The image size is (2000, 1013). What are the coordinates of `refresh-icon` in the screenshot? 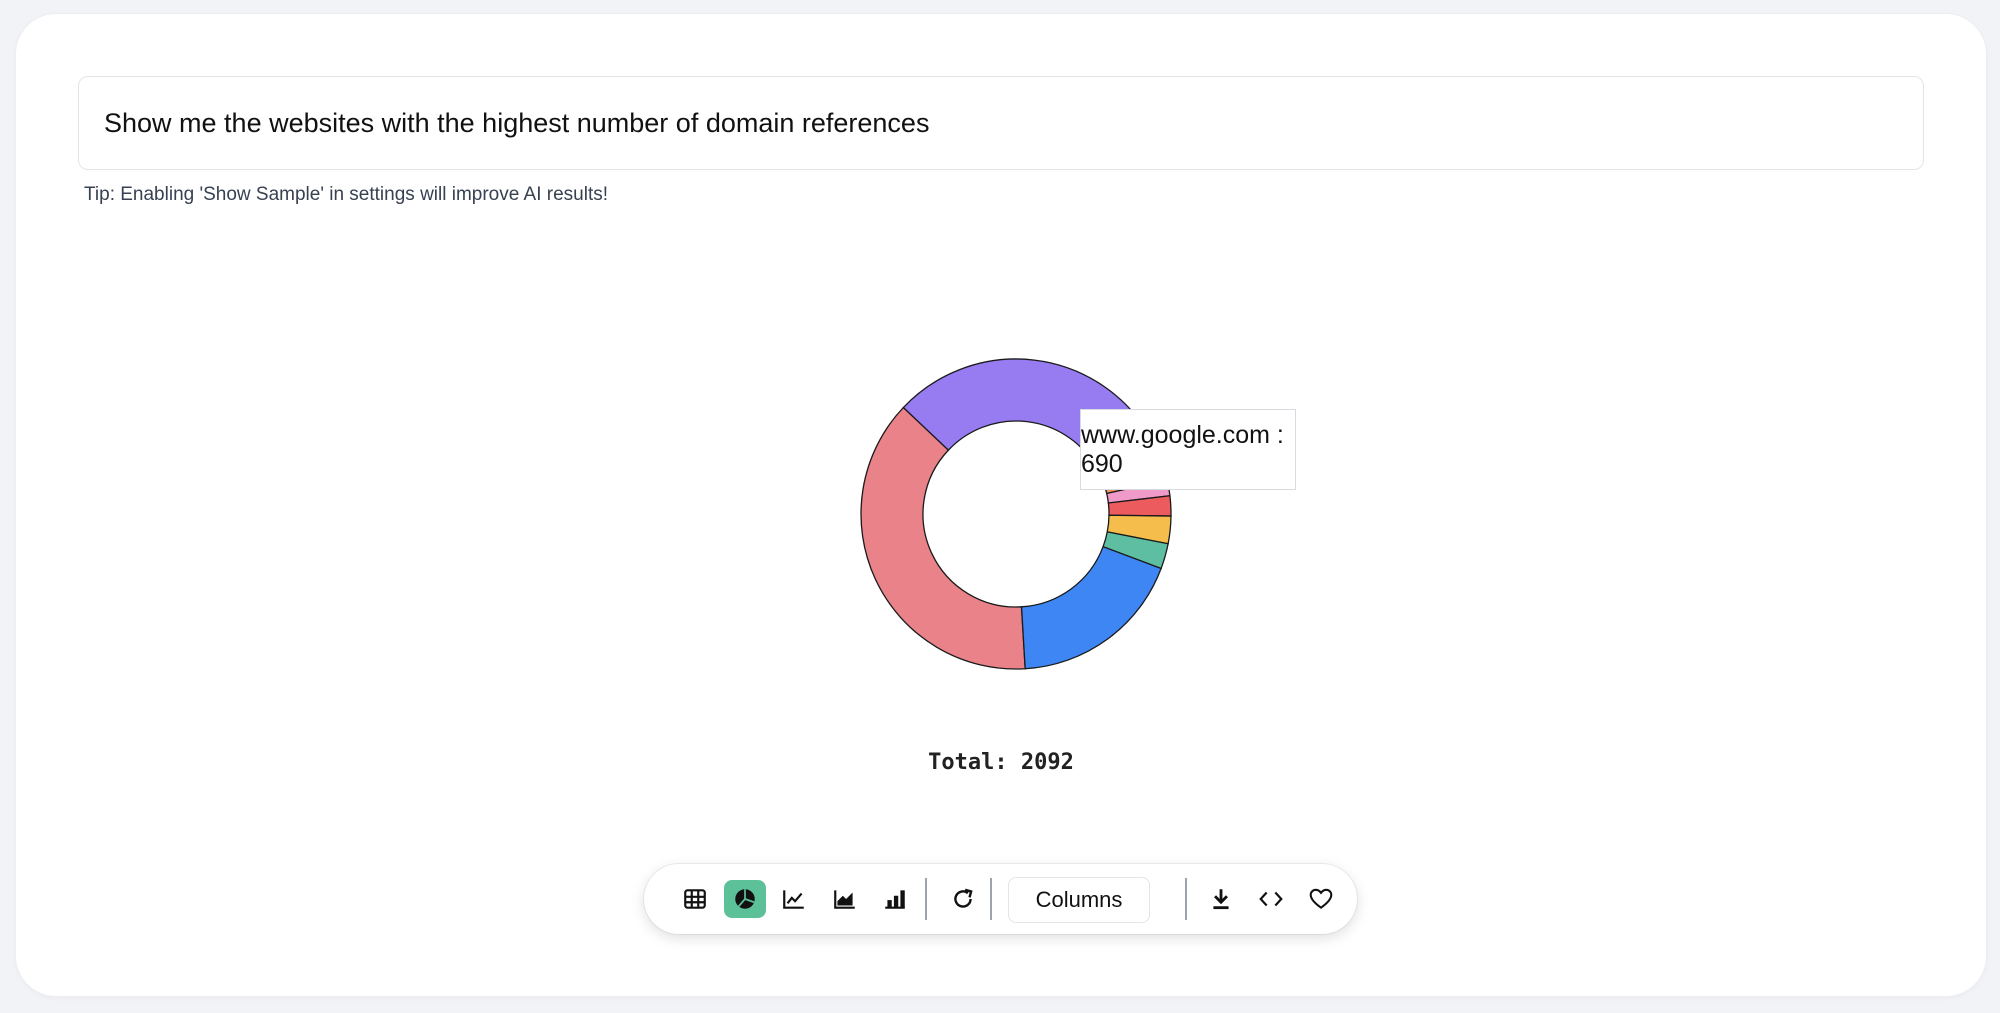 It's located at (963, 898).